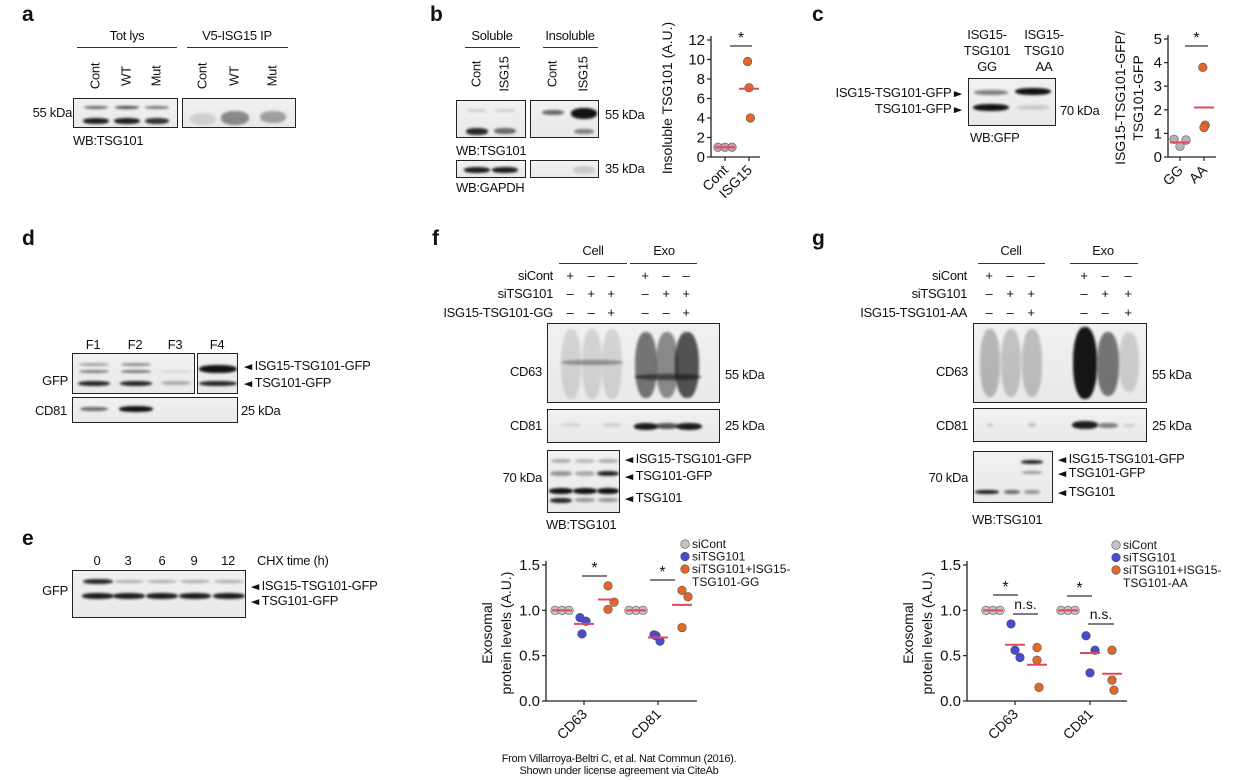 This screenshot has height=780, width=1239. Describe the element at coordinates (987, 50) in the screenshot. I see `column-header: TSG101` at that location.